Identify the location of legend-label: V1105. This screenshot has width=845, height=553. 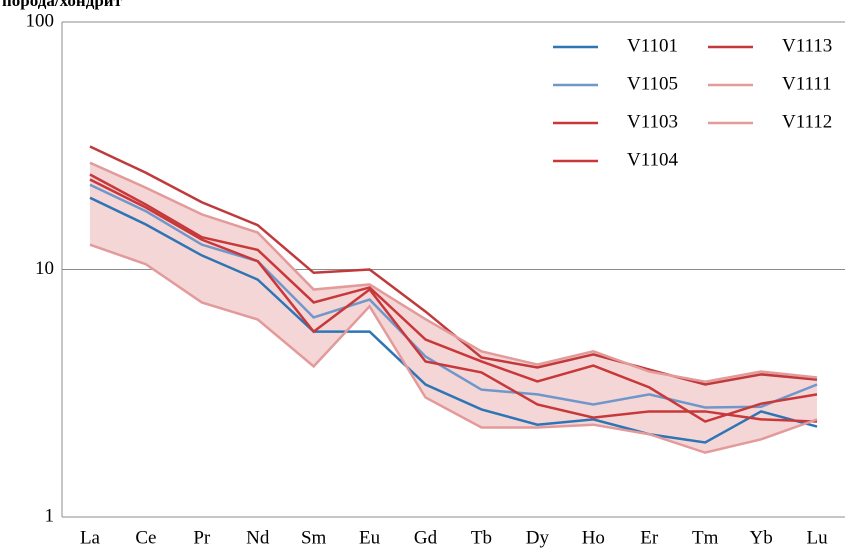
(652, 83).